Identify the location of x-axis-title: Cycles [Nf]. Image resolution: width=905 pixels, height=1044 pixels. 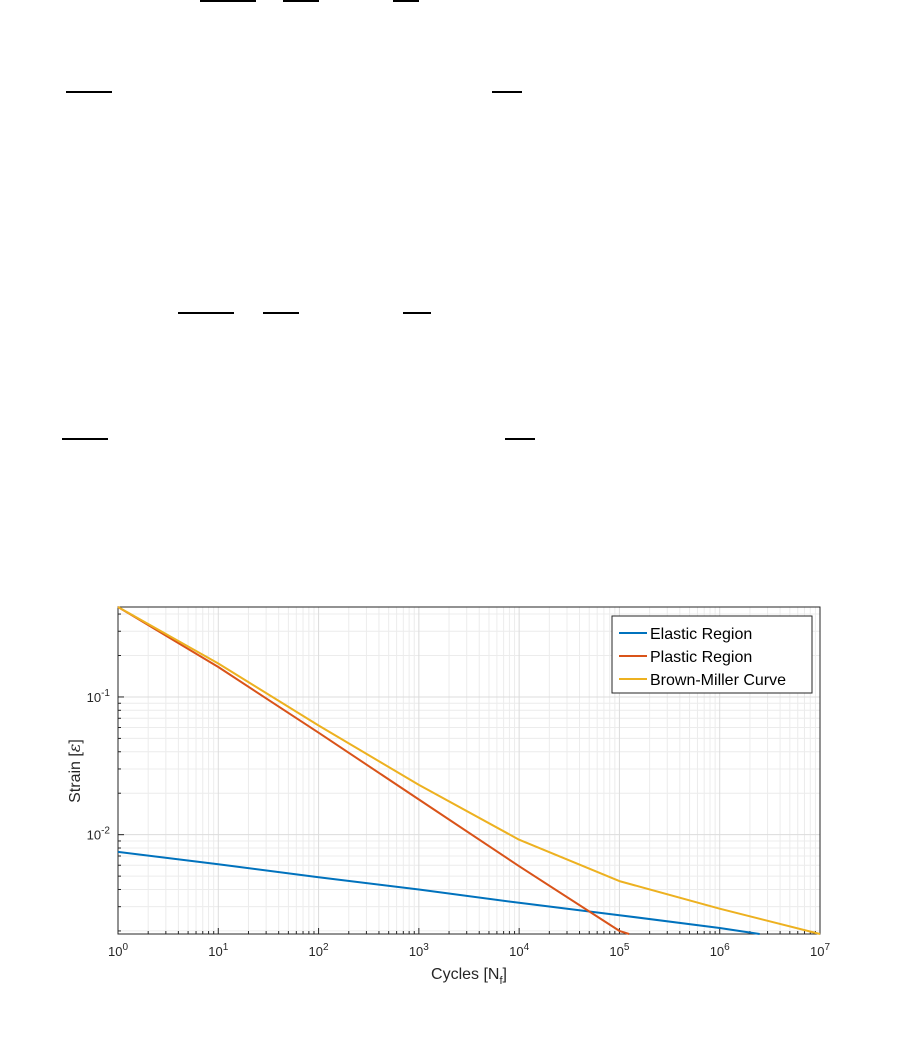
(469, 976).